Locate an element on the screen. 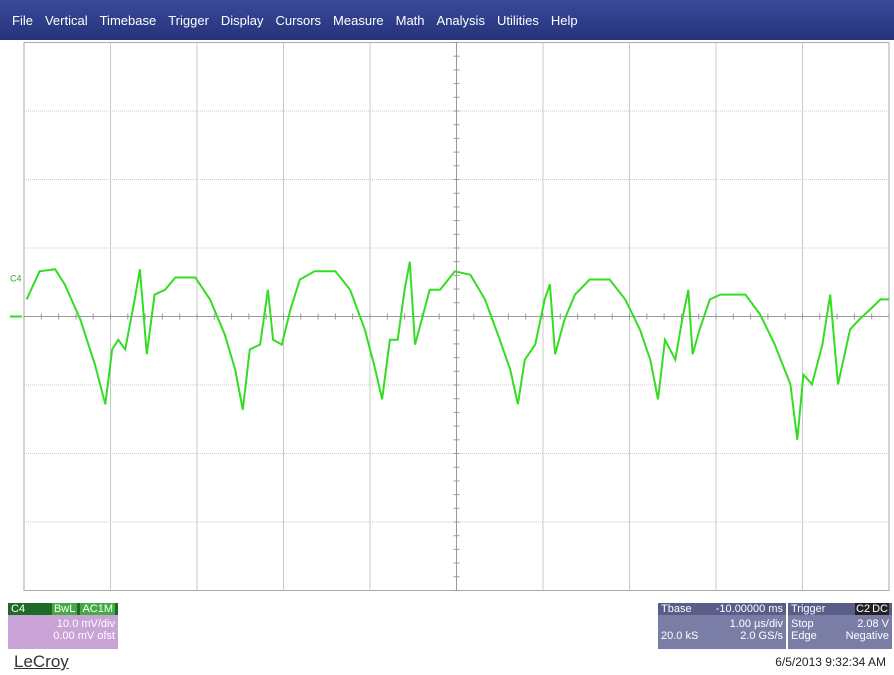 The width and height of the screenshot is (894, 675). trigger-type-row: Edge Negative is located at coordinates (840, 636).